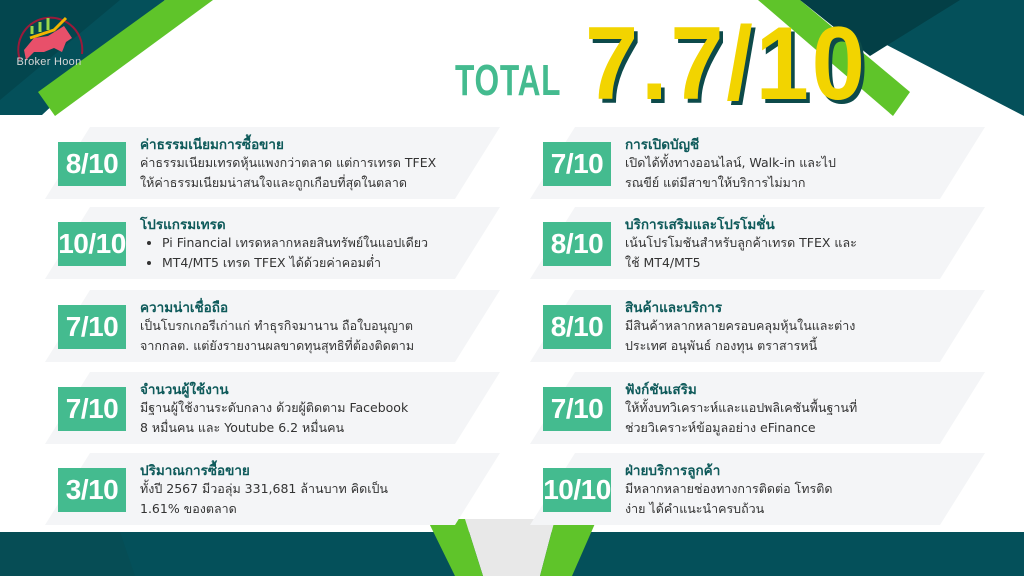 This screenshot has height=576, width=1024. What do you see at coordinates (188, 508) in the screenshot?
I see `description-line: 1.61% ของตลาด` at bounding box center [188, 508].